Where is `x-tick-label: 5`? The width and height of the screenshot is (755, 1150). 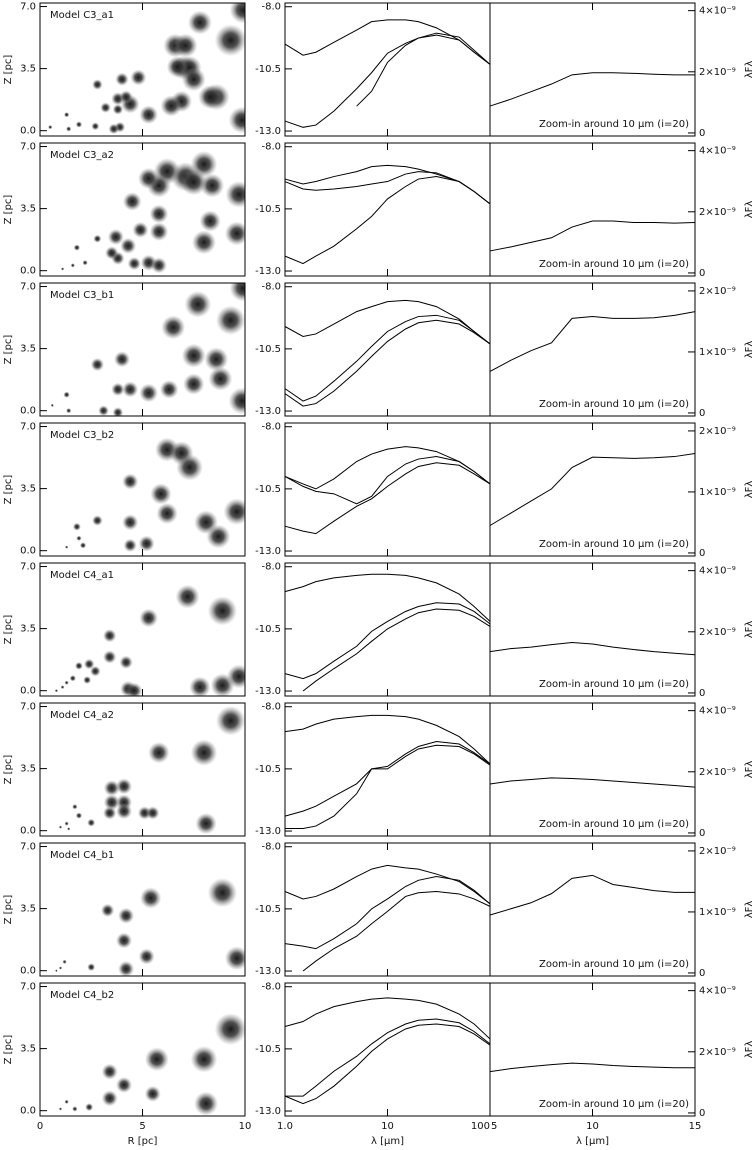
x-tick-label: 5 is located at coordinates (494, 1126).